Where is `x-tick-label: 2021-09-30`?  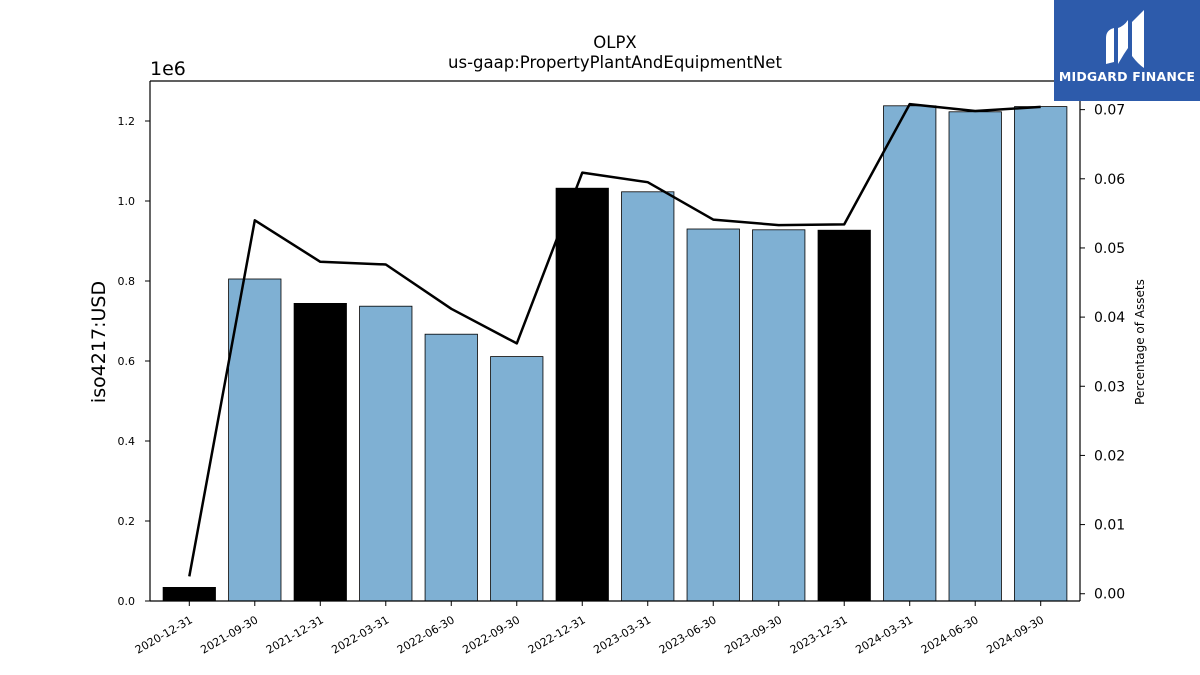
x-tick-label: 2021-09-30 is located at coordinates (229, 634).